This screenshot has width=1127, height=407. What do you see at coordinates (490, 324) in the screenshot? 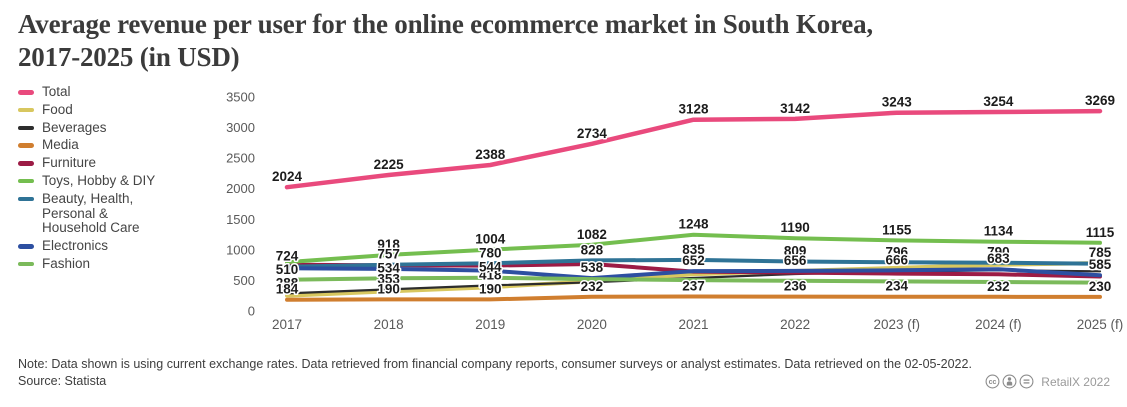
I see `x-axis-label: 2019` at bounding box center [490, 324].